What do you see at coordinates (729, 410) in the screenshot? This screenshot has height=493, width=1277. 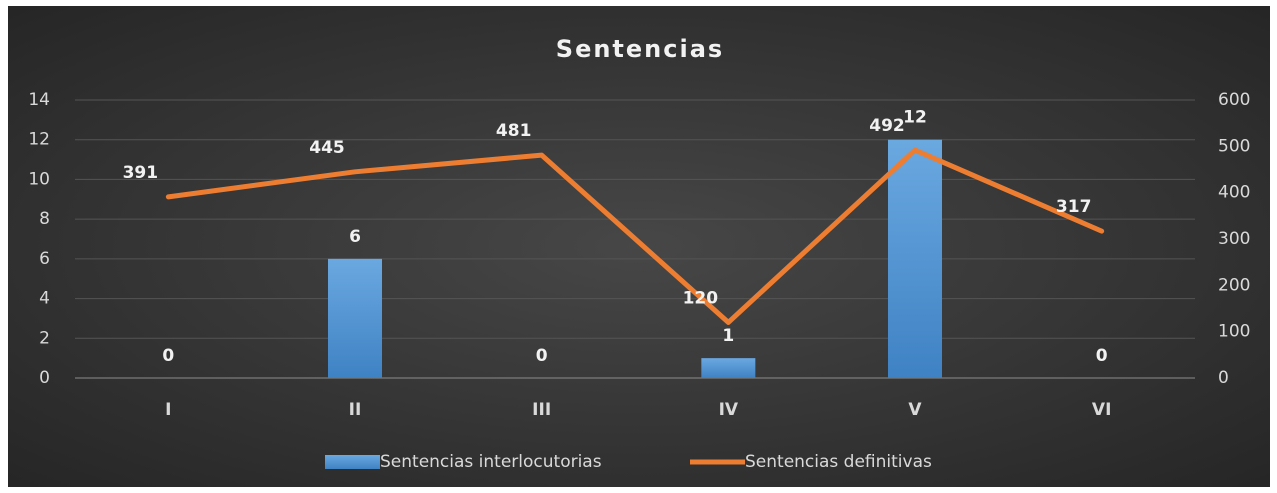 I see `x-tick-label: IV` at bounding box center [729, 410].